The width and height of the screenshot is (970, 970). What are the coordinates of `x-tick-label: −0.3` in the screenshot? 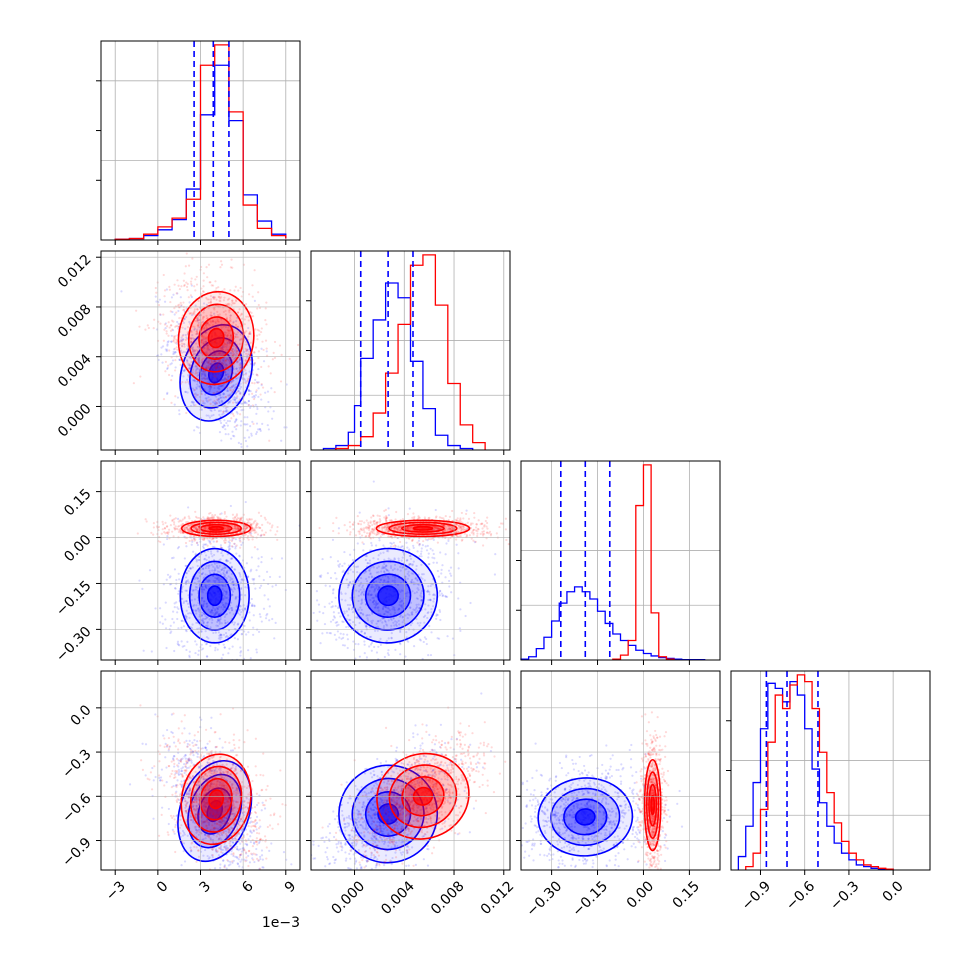 It's located at (844, 895).